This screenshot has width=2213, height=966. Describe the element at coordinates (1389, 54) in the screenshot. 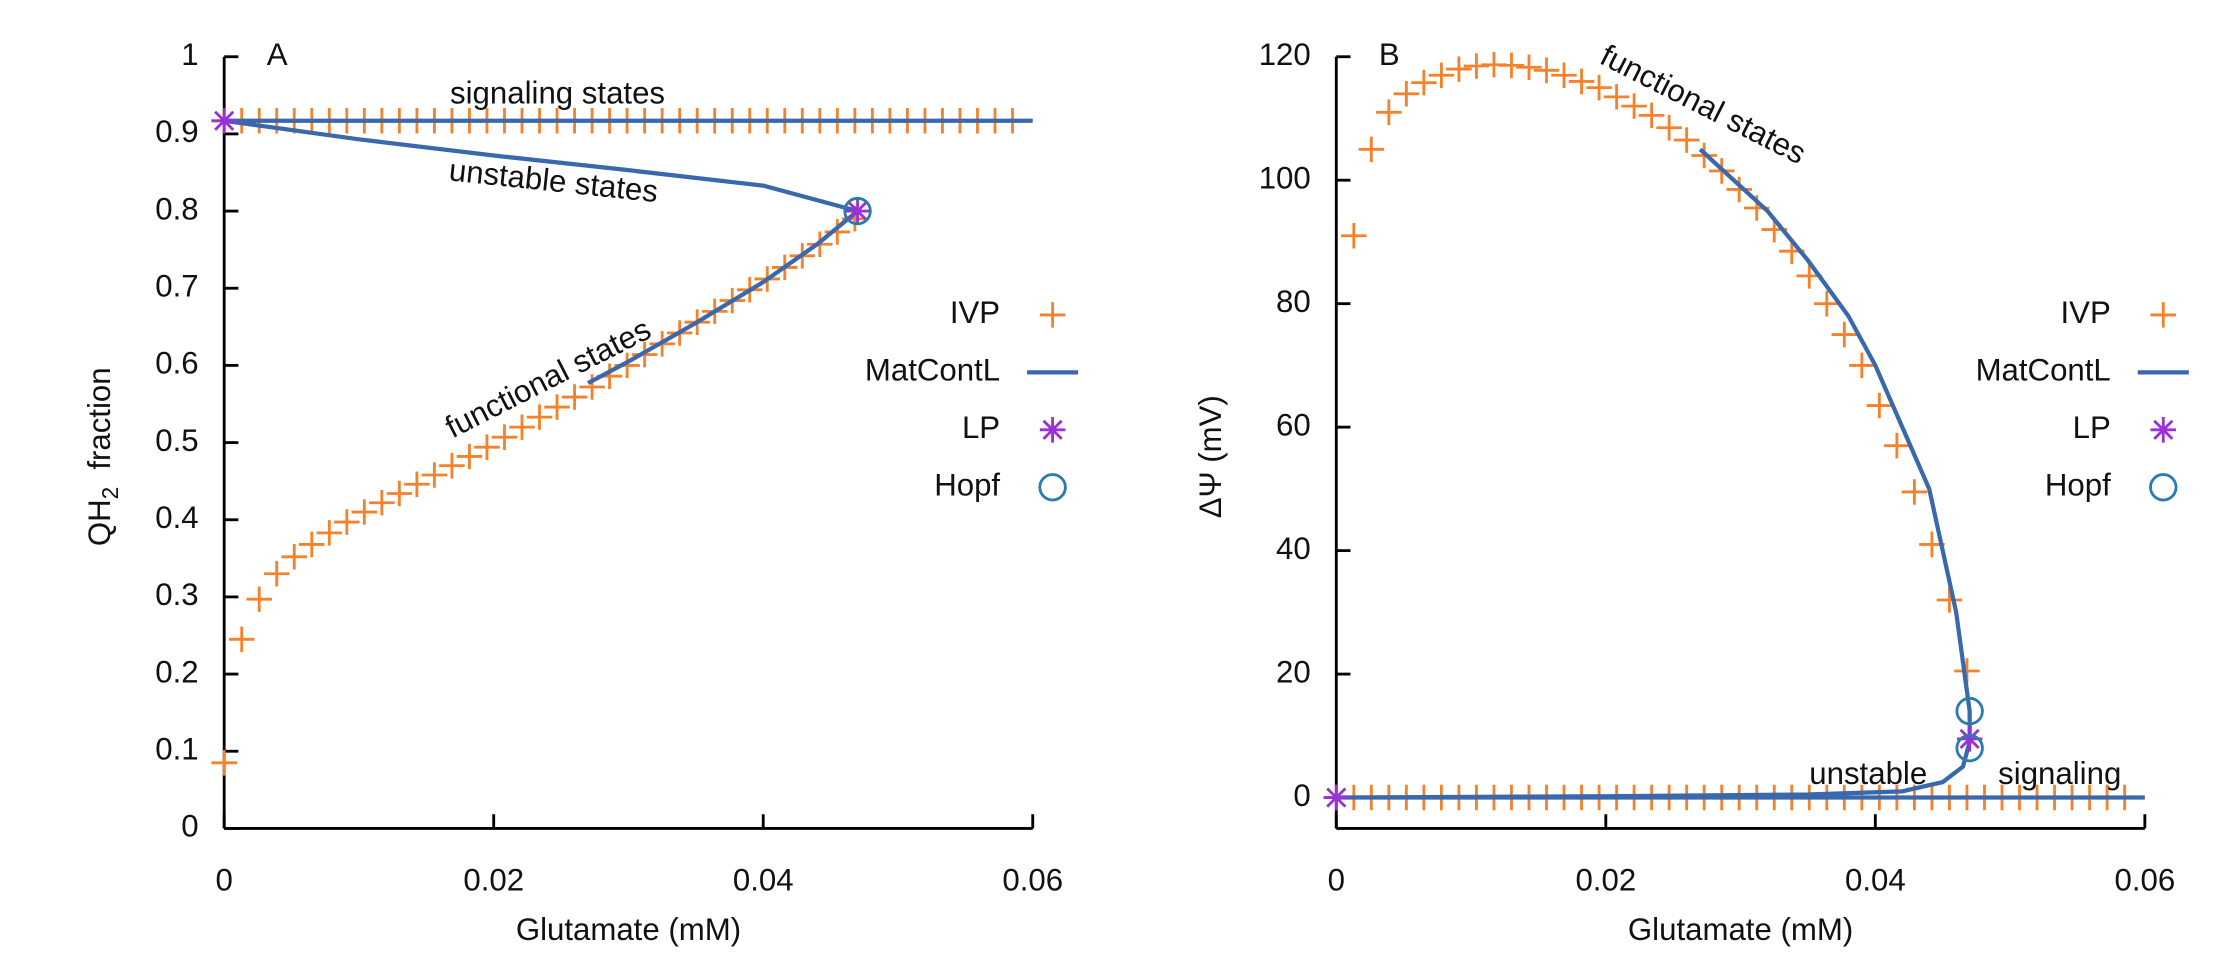

I see `panel-label: B` at that location.